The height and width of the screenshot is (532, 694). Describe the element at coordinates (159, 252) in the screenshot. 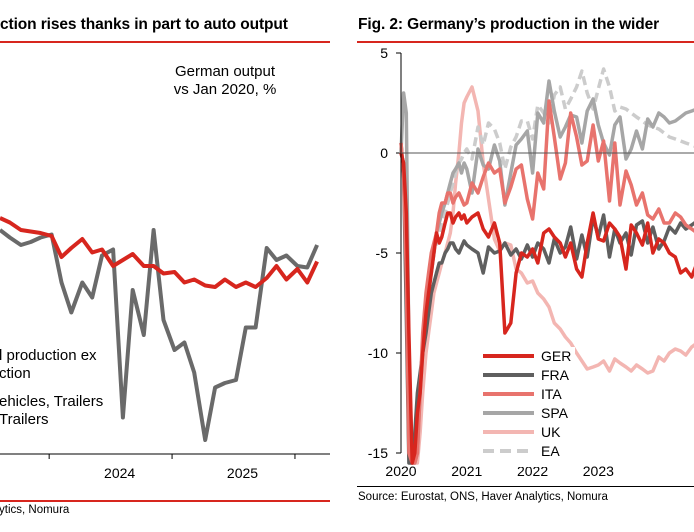

I see `left-series-industrial-production-ex-construction` at that location.